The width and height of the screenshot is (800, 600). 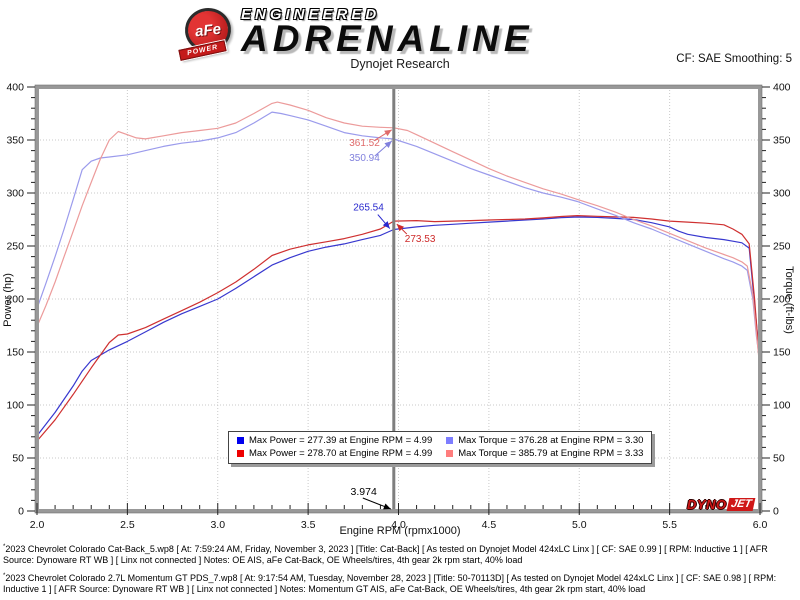 I want to click on afe-adrenaline-logo: aFe POWER ENGINEERED ADRENALINE, so click(x=356, y=33).